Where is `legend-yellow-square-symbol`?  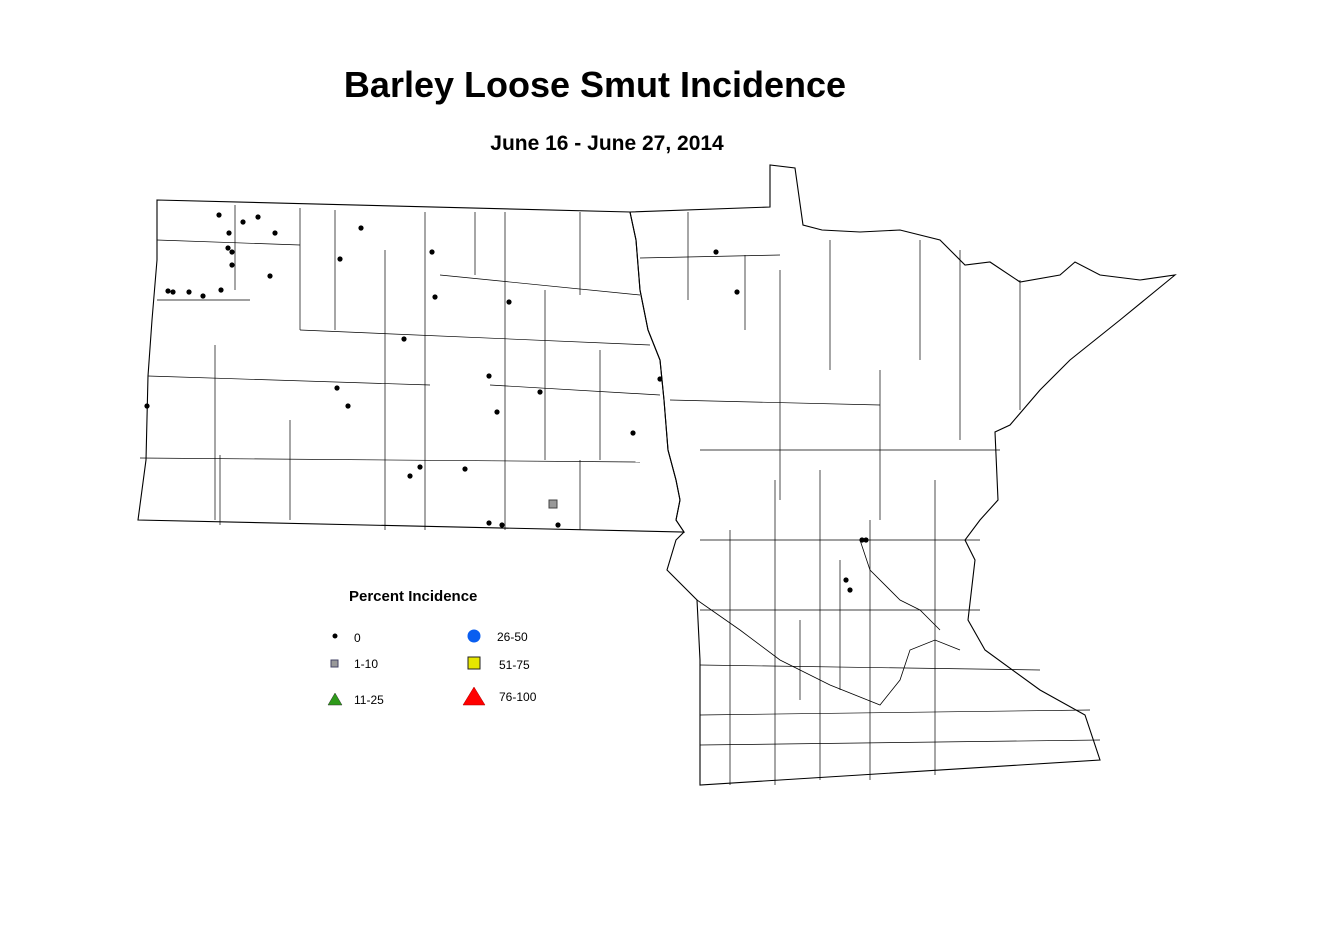
legend-yellow-square-symbol is located at coordinates (474, 663).